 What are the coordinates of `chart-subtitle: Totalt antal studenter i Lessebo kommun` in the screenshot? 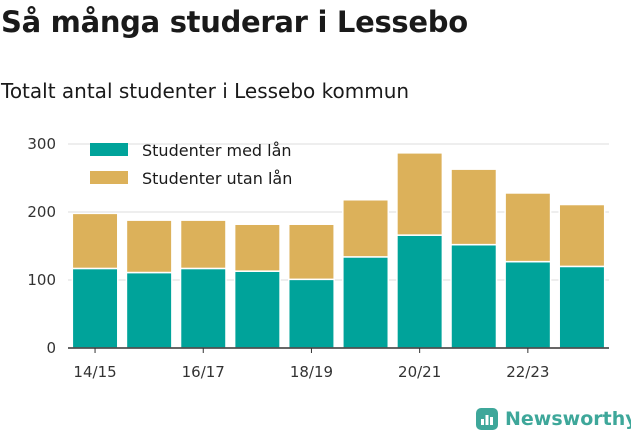 It's located at (205, 91).